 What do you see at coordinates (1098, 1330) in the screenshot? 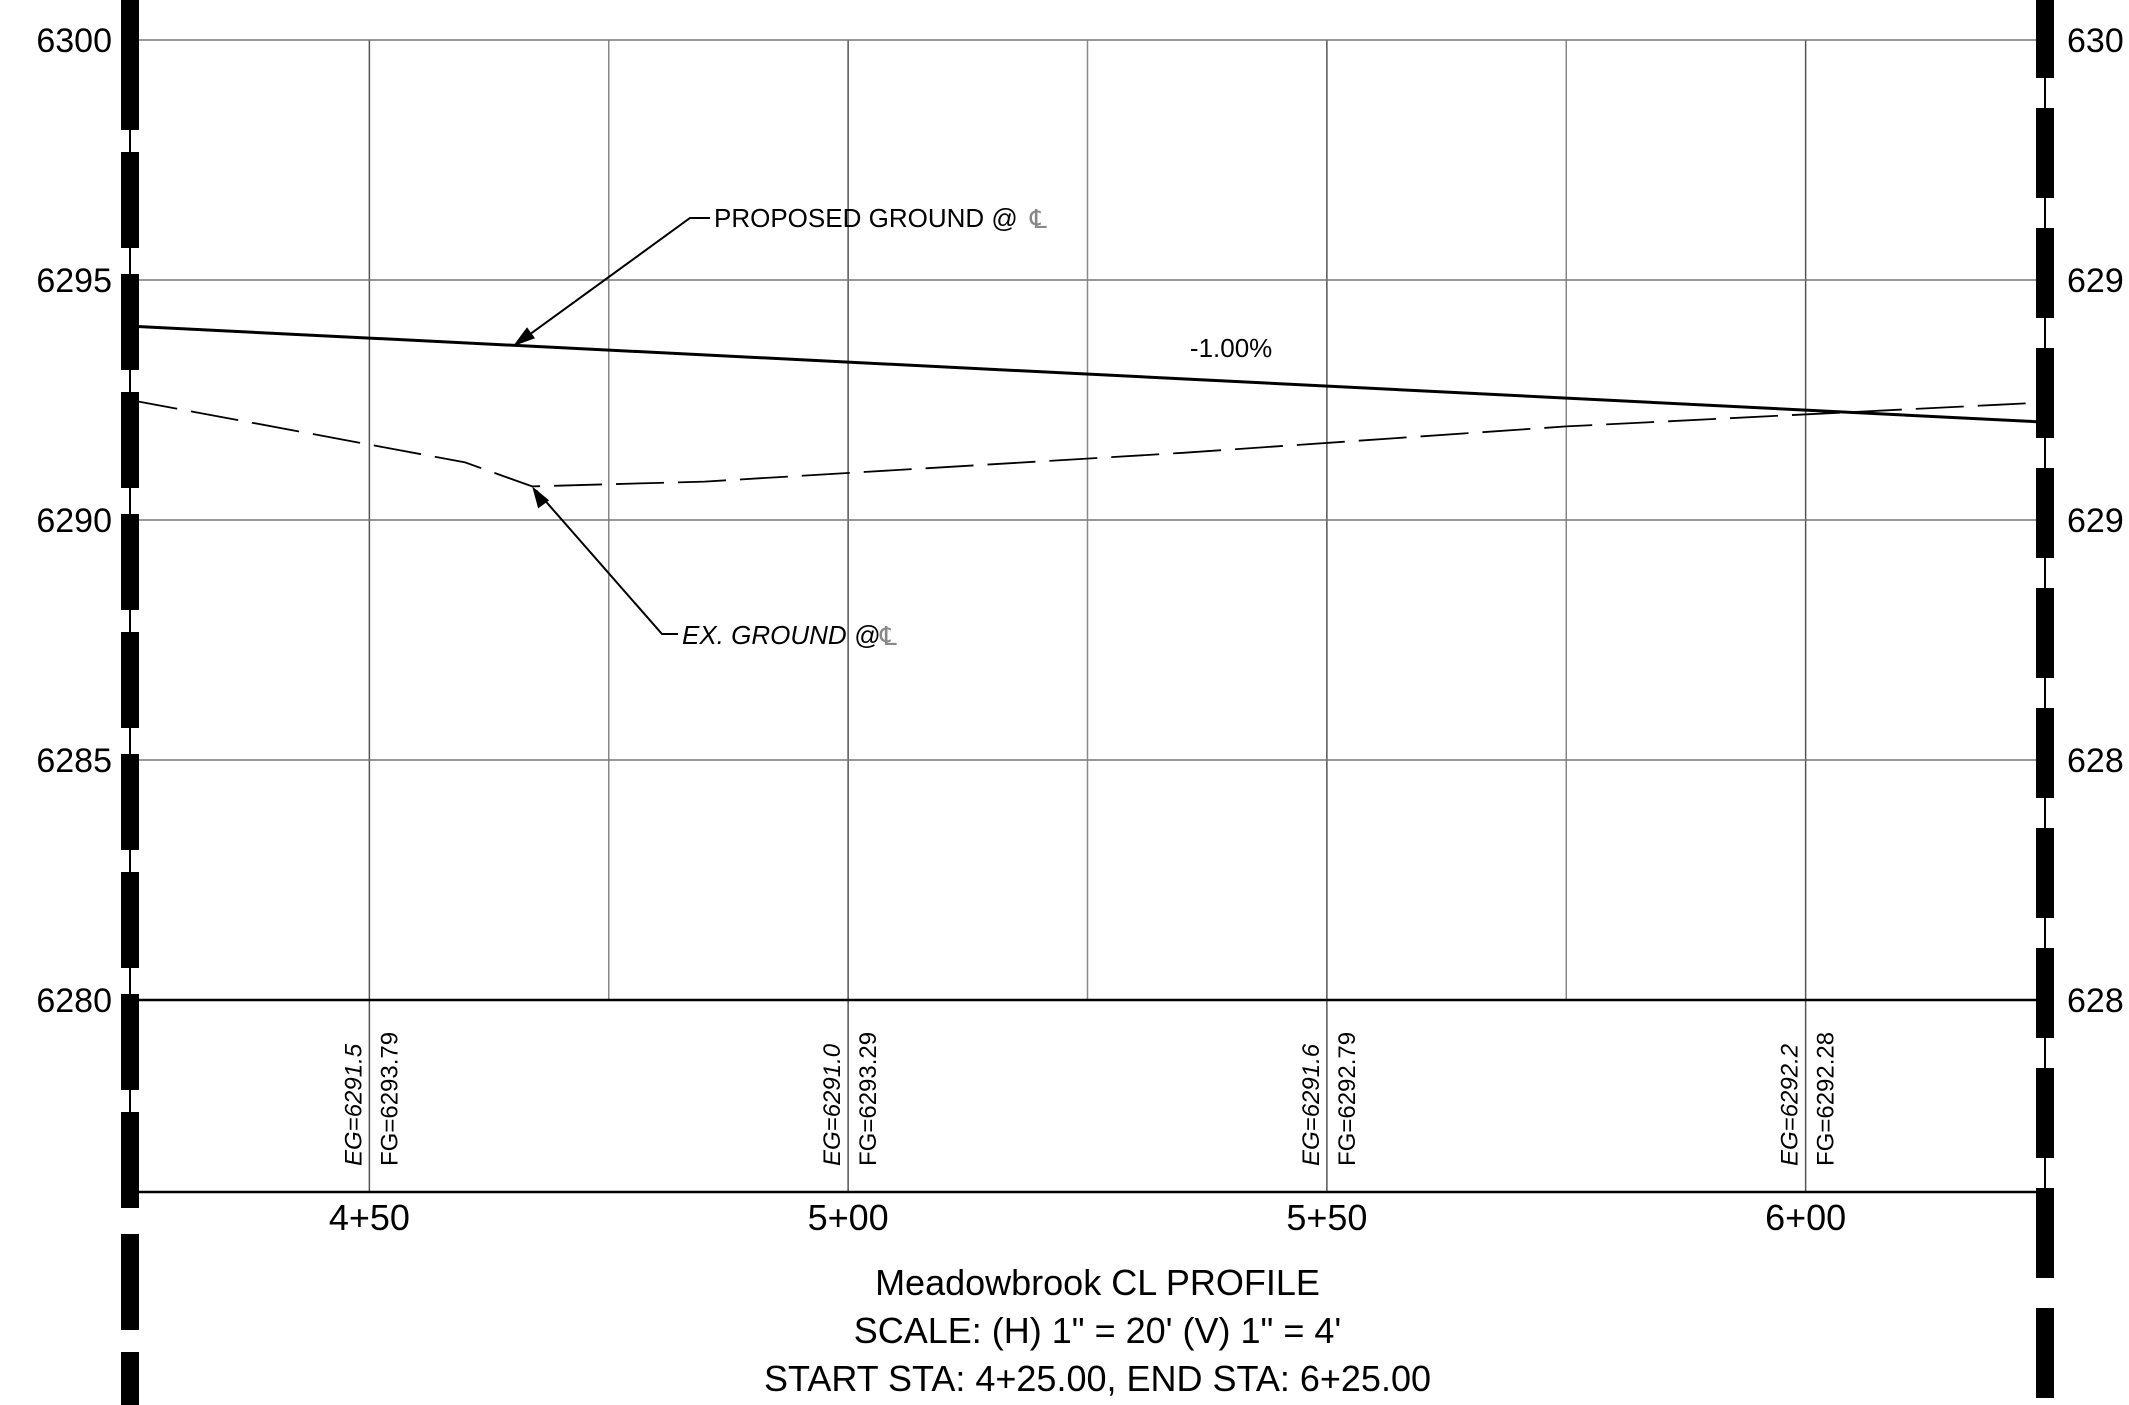
I see `scale-note: SCALE: (H) 1" = 20' (V) 1" = 4'` at bounding box center [1098, 1330].